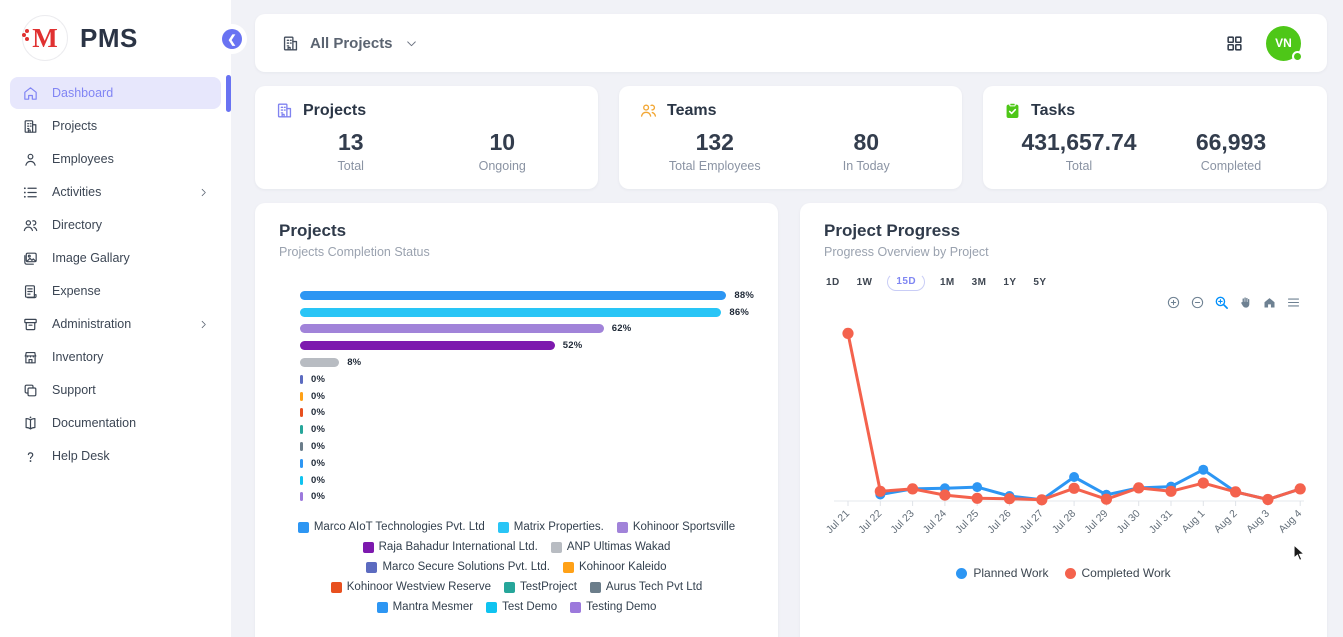 The height and width of the screenshot is (637, 1343). I want to click on sidebar-item-image-gallary: Image Gallary, so click(115, 258).